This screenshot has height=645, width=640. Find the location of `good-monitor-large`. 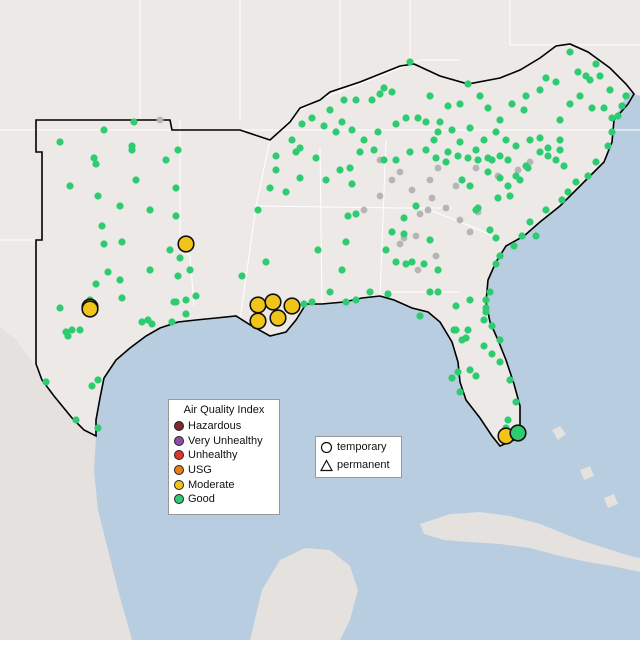

good-monitor-large is located at coordinates (518, 433).